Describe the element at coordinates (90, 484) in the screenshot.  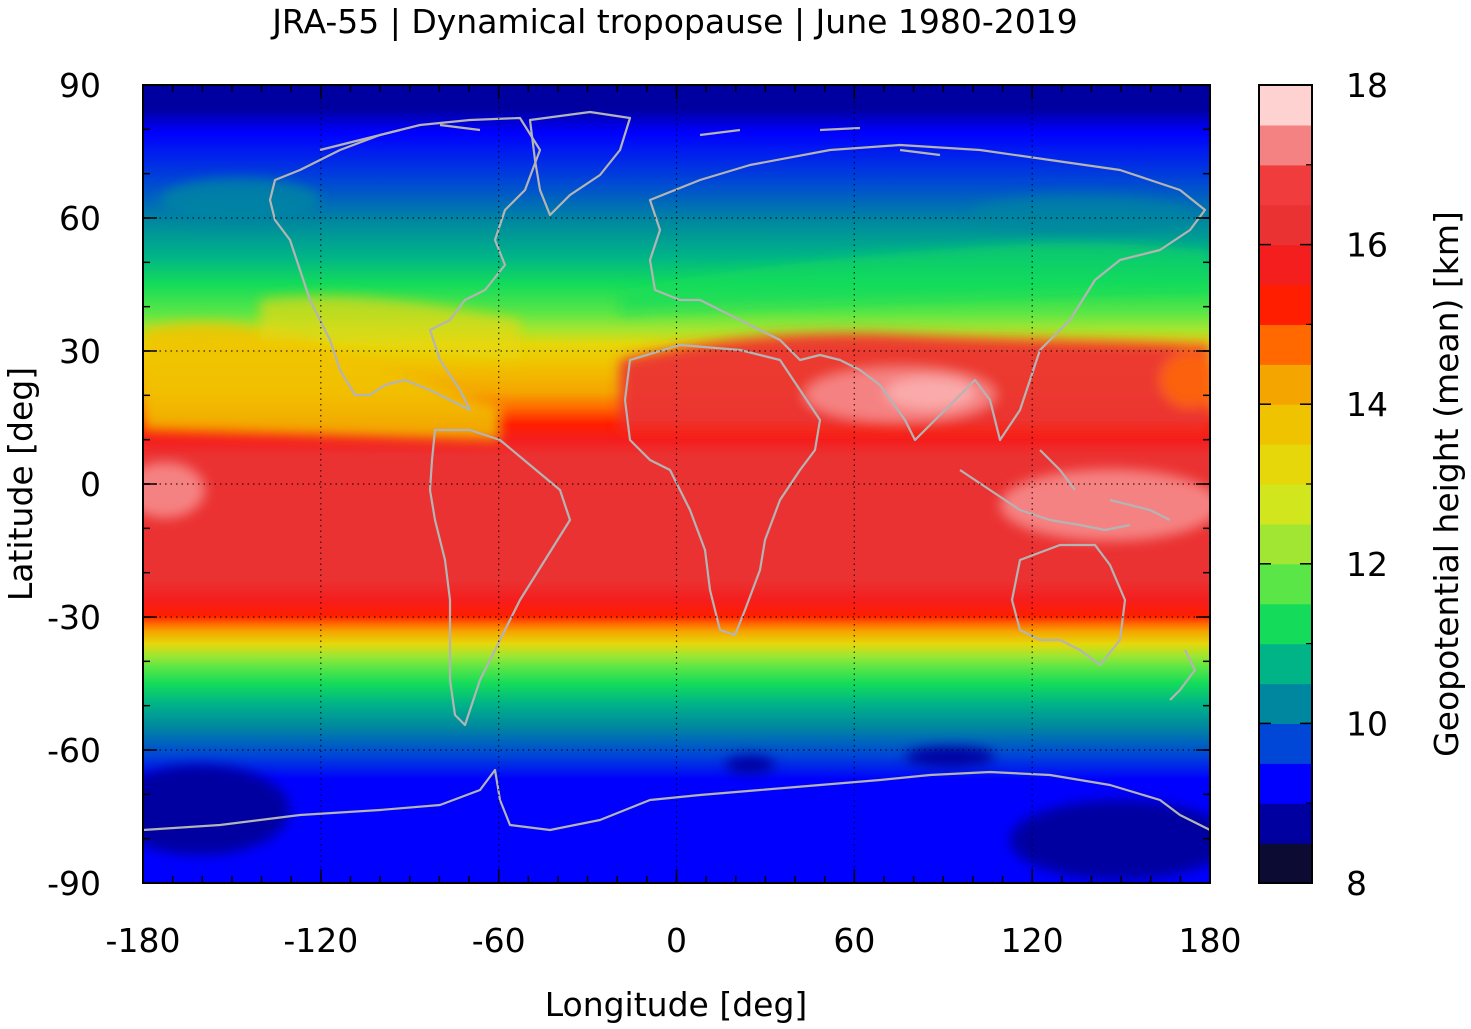
I see `y-tick-label: 0` at that location.